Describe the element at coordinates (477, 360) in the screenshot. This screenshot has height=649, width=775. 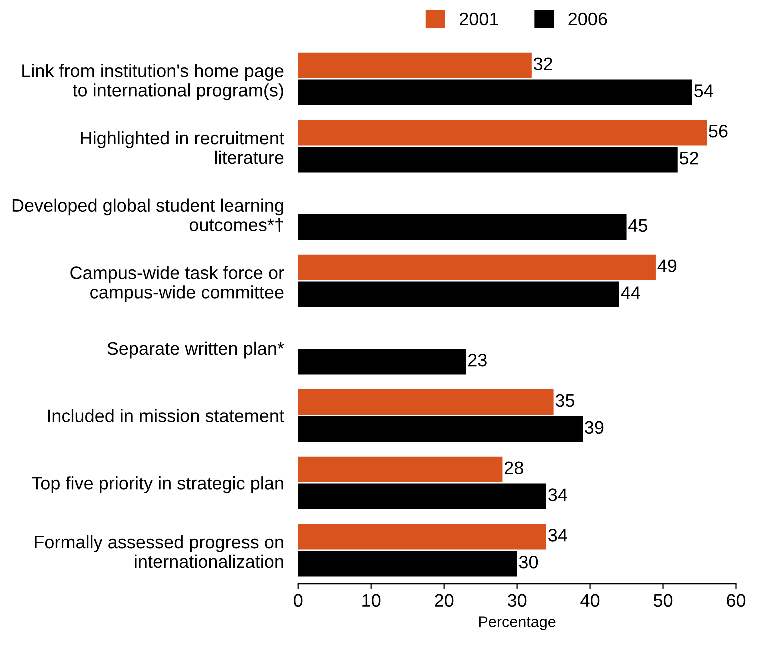
I see `data-label: 23` at that location.